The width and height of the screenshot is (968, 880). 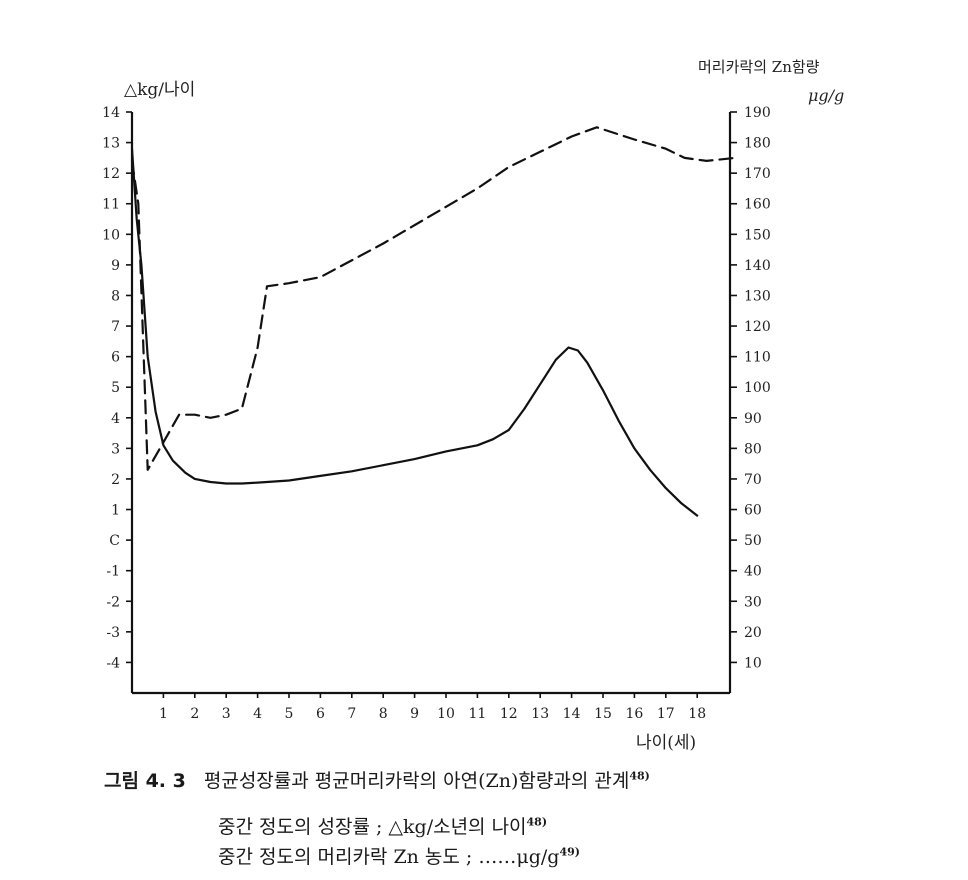 What do you see at coordinates (383, 714) in the screenshot?
I see `x-tick-label: 8` at bounding box center [383, 714].